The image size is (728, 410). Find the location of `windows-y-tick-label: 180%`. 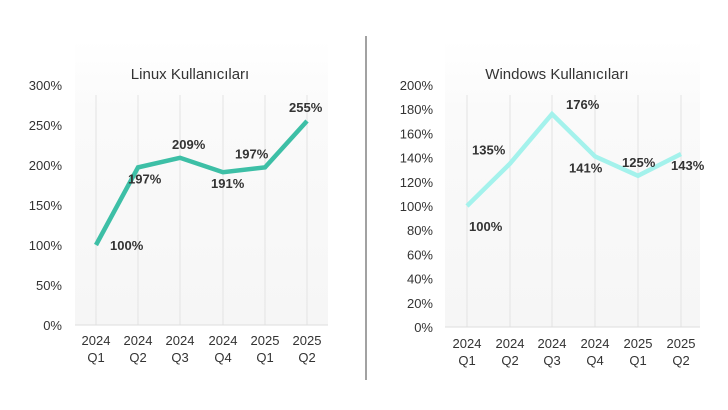

windows-y-tick-label: 180% is located at coordinates (417, 109).